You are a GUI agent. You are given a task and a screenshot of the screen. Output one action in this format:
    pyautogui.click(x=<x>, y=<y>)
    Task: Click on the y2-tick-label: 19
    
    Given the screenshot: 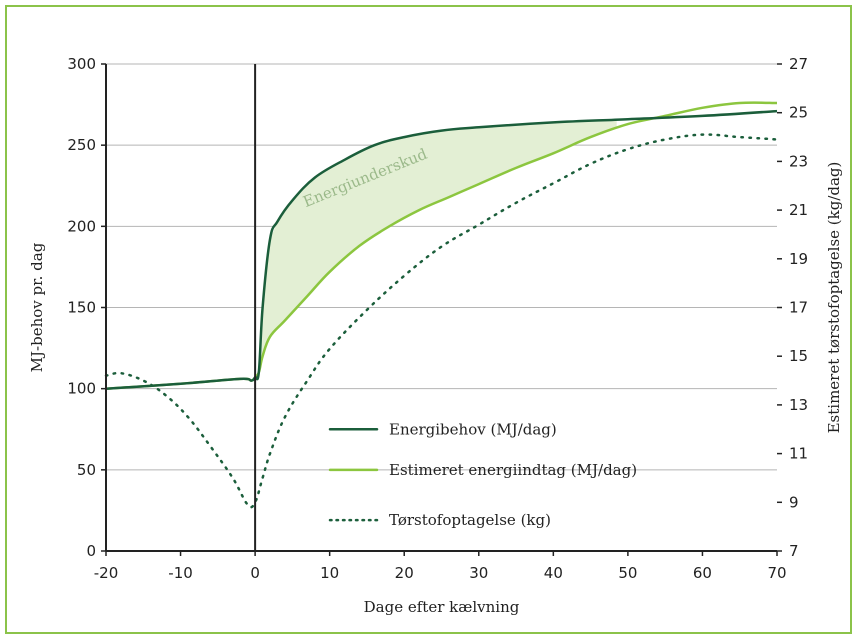 What is the action you would take?
    pyautogui.click(x=798, y=259)
    